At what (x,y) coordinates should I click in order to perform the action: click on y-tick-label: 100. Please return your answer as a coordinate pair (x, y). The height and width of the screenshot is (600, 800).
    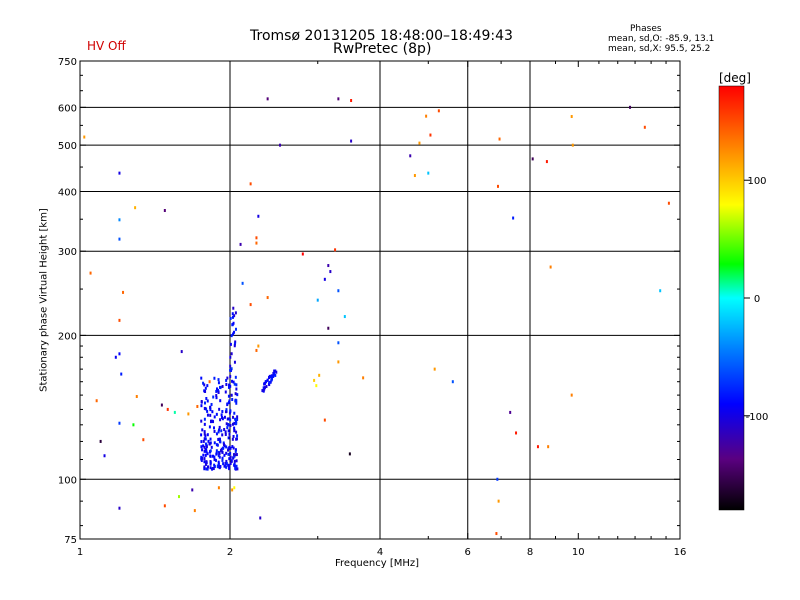
    Looking at the image, I should click on (67, 480).